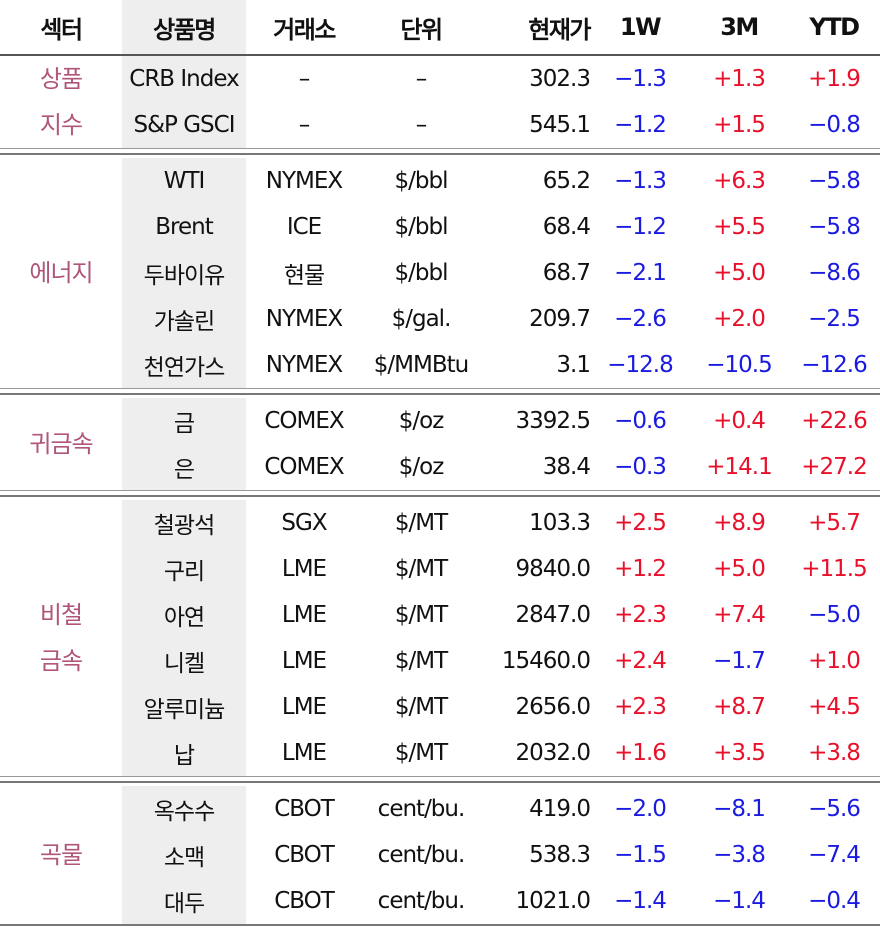 The height and width of the screenshot is (948, 880). Describe the element at coordinates (834, 227) in the screenshot. I see `change-ytd-cell: −5.8` at that location.